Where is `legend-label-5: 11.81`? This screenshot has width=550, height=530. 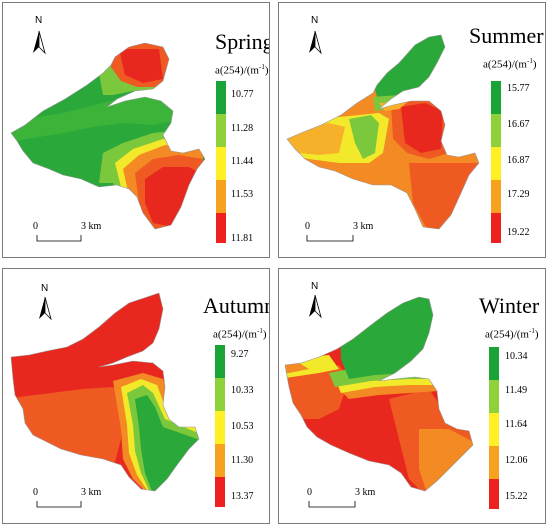
legend-label-5: 11.81 is located at coordinates (242, 238).